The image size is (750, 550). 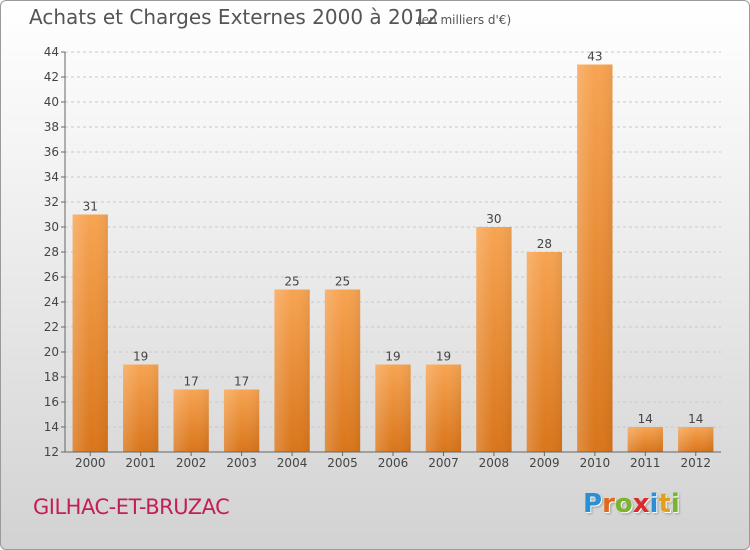 I want to click on x-tick-label: 2008, so click(x=494, y=463).